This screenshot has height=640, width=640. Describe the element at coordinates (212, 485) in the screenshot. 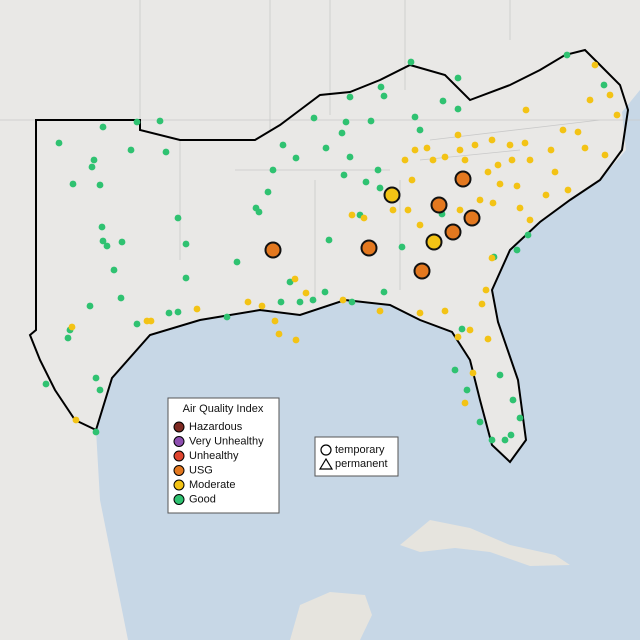

I see `legend-label: Moderate` at that location.